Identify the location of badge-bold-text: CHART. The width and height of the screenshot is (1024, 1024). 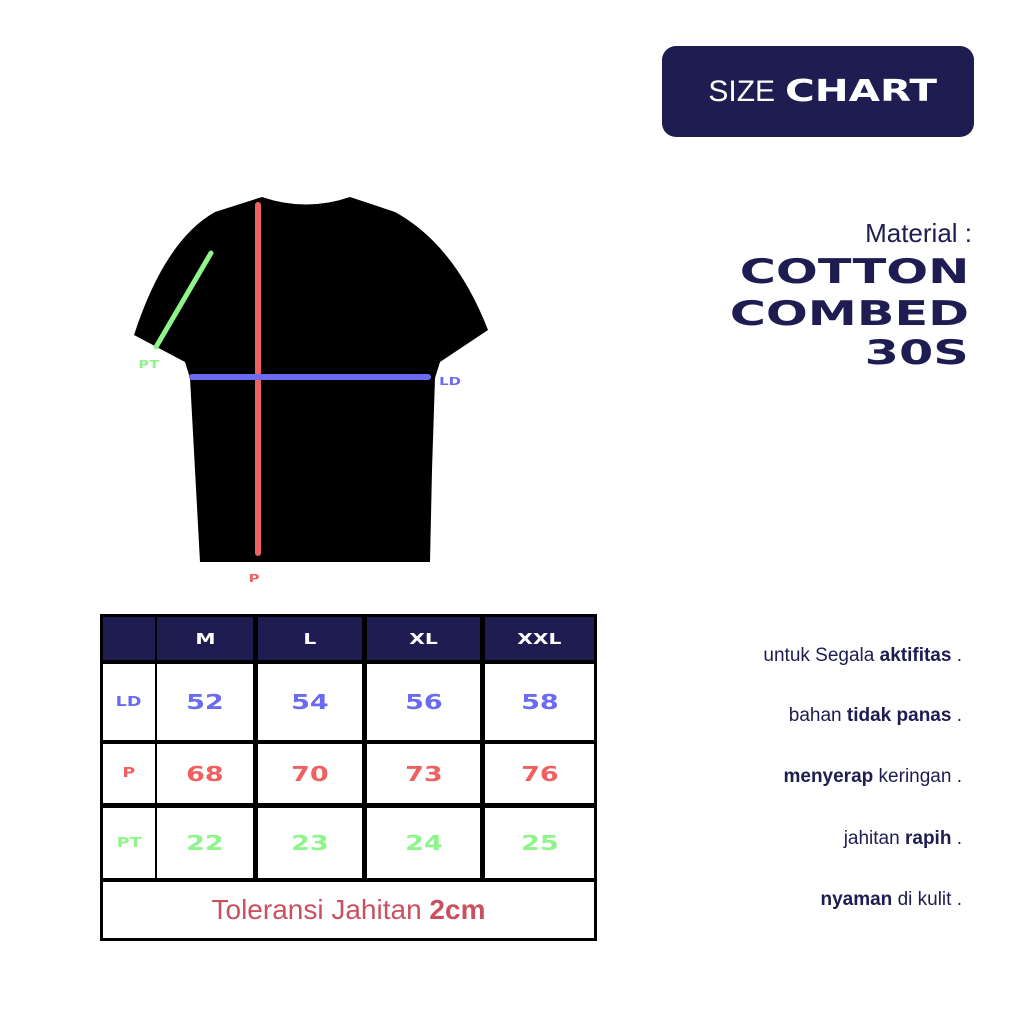
(861, 91).